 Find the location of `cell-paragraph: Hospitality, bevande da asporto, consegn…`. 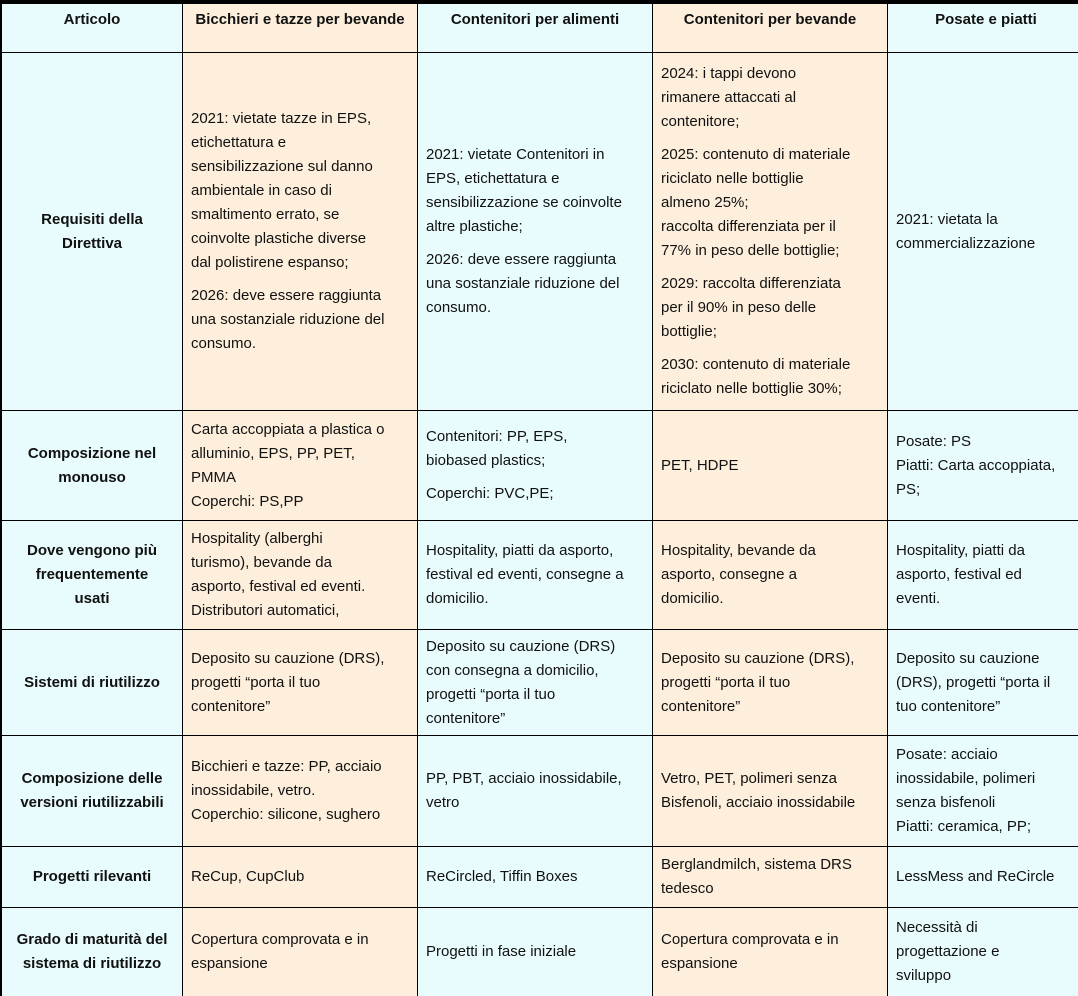

cell-paragraph: Hospitality, bevande da asporto, consegn… is located at coordinates (738, 574).